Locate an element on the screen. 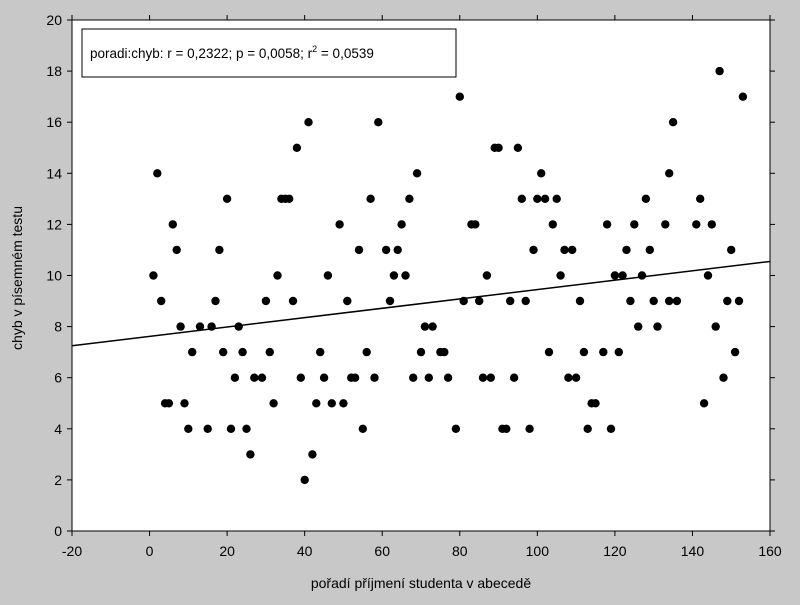 This screenshot has width=800, height=605. x-axis-label: pořadí příjmení studenta v abecedě is located at coordinates (421, 583).